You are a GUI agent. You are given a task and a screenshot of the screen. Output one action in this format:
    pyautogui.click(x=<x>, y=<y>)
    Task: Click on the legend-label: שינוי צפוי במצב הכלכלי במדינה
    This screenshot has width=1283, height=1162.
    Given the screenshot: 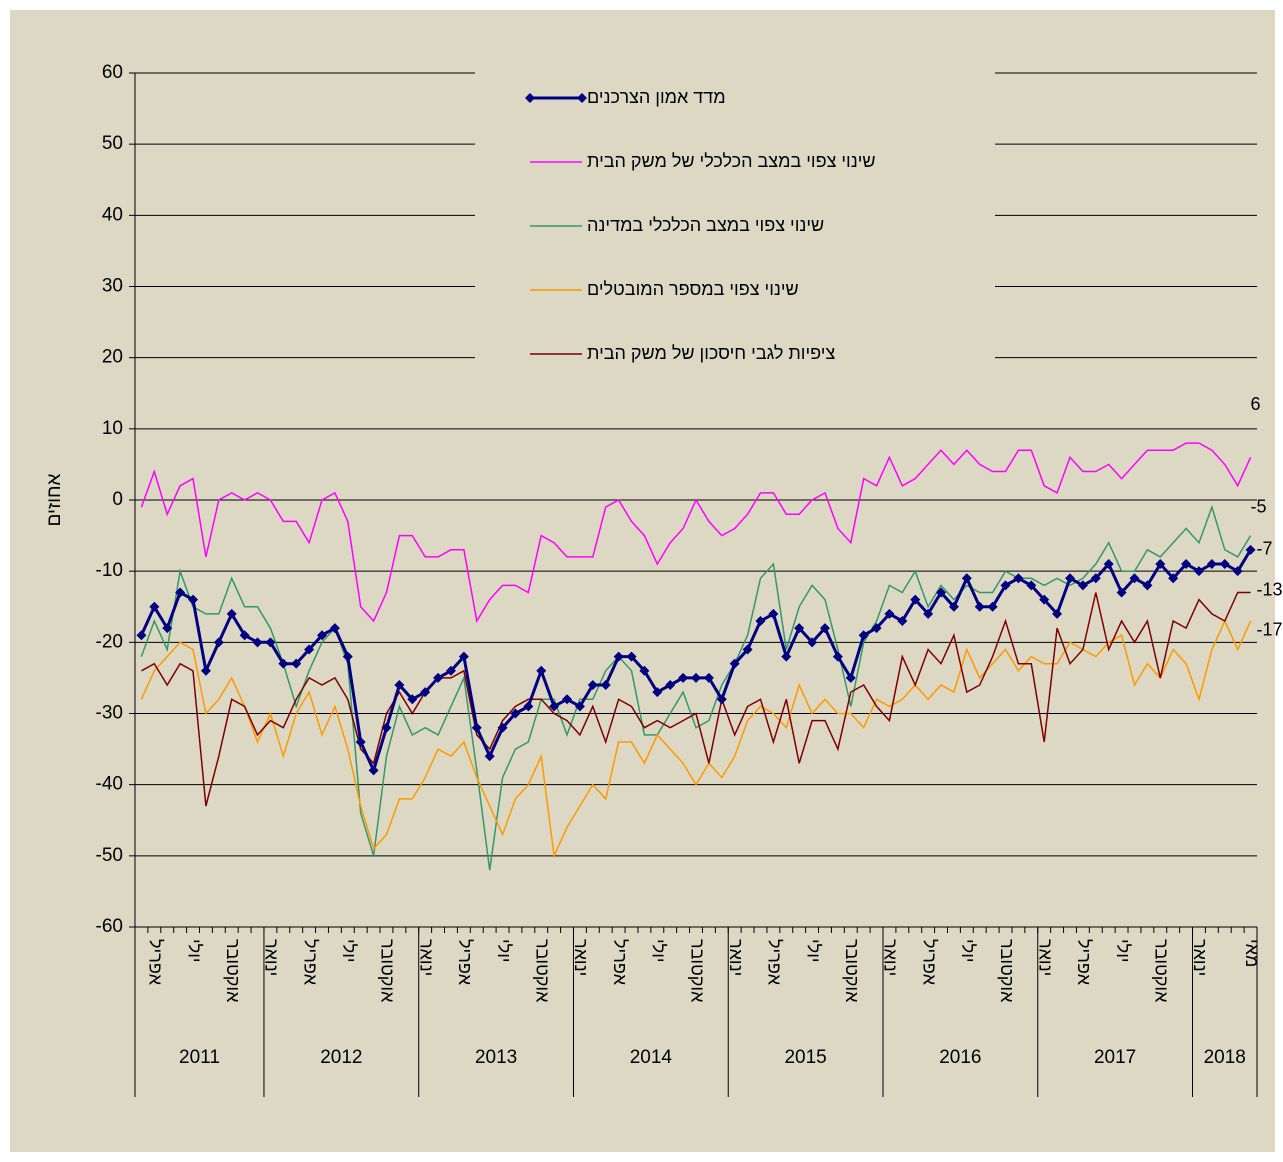 What is the action you would take?
    pyautogui.click(x=705, y=225)
    